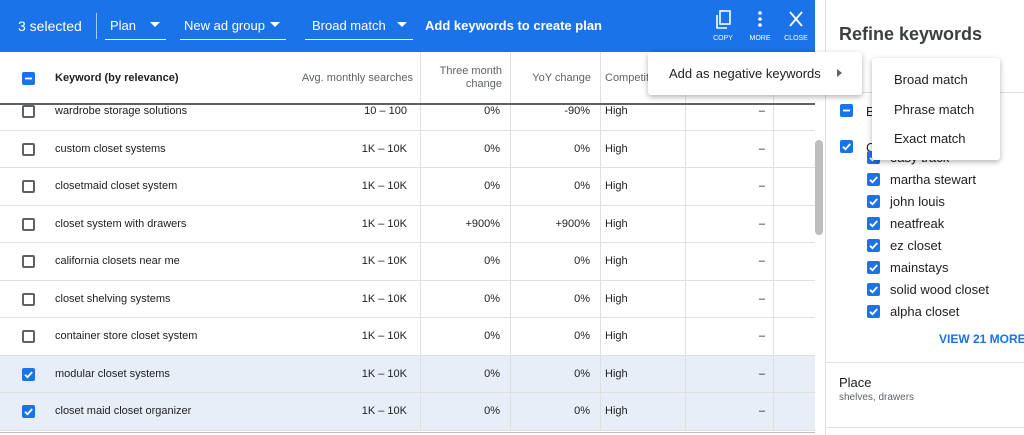 This screenshot has height=435, width=1024. What do you see at coordinates (760, 28) in the screenshot?
I see `icon-button: MORE` at bounding box center [760, 28].